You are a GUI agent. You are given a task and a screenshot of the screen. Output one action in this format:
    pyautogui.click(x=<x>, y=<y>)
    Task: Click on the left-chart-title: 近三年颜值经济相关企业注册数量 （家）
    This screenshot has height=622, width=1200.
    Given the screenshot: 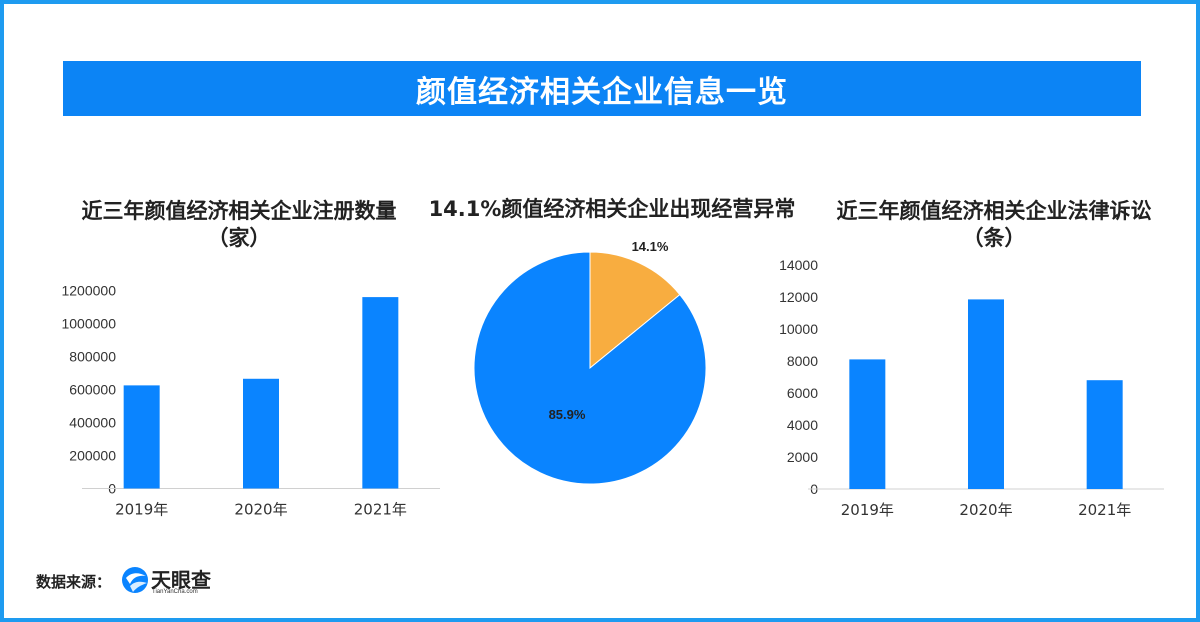 What is the action you would take?
    pyautogui.click(x=239, y=225)
    